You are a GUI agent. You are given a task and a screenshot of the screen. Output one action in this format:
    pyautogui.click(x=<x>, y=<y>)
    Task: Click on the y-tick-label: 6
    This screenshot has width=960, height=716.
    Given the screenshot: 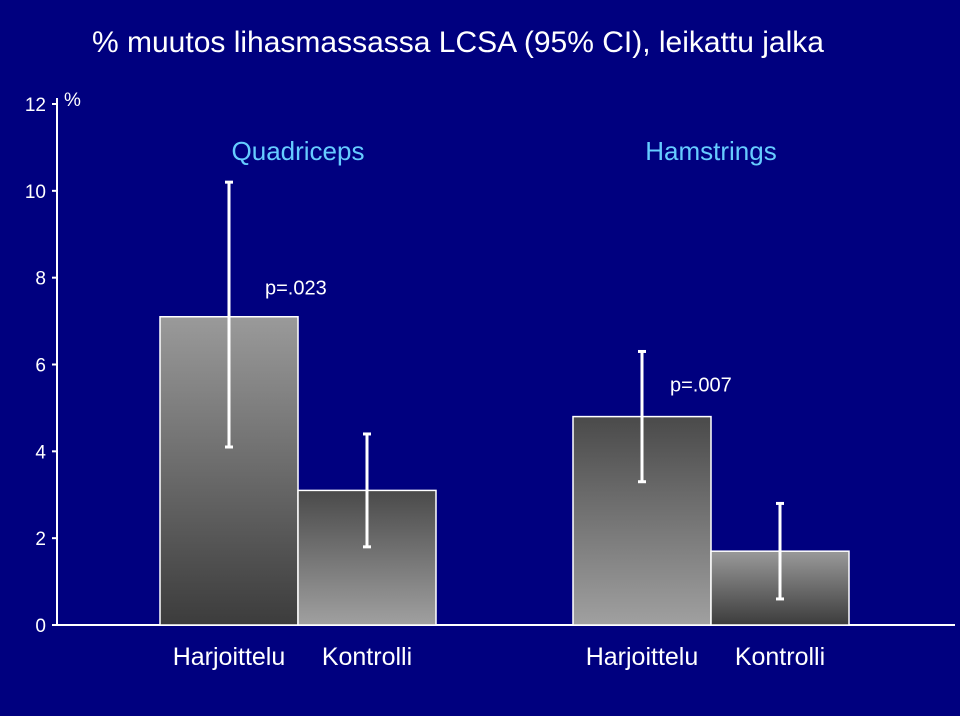 What is the action you would take?
    pyautogui.click(x=40, y=366)
    